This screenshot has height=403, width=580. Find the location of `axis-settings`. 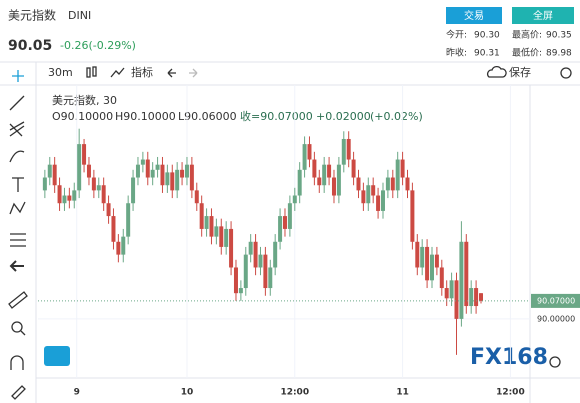

axis-settings is located at coordinates (555, 362).